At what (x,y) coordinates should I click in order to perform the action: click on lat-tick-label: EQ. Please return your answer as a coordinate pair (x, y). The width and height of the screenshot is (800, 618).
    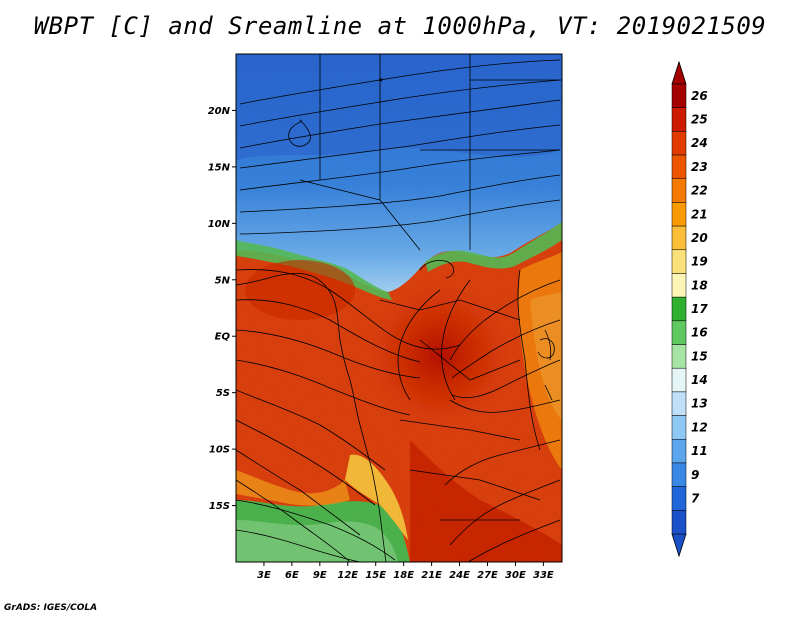
    Looking at the image, I should click on (223, 337).